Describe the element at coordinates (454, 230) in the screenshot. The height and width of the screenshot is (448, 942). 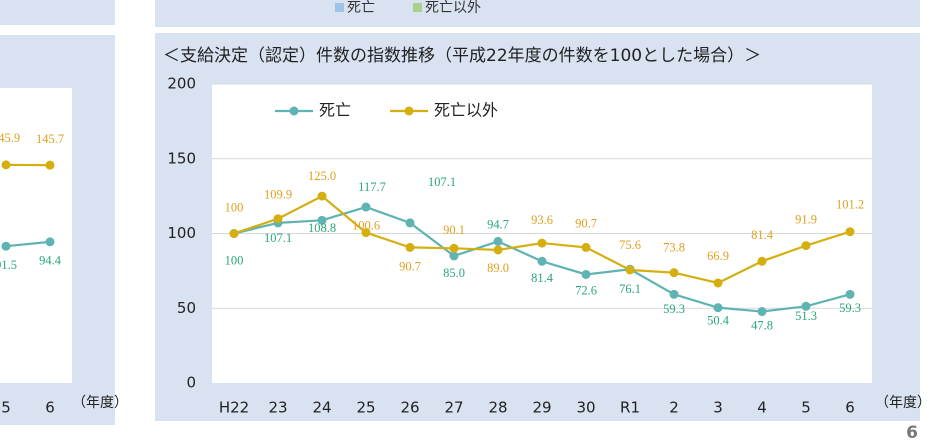
I see `value-label: 90.1` at that location.